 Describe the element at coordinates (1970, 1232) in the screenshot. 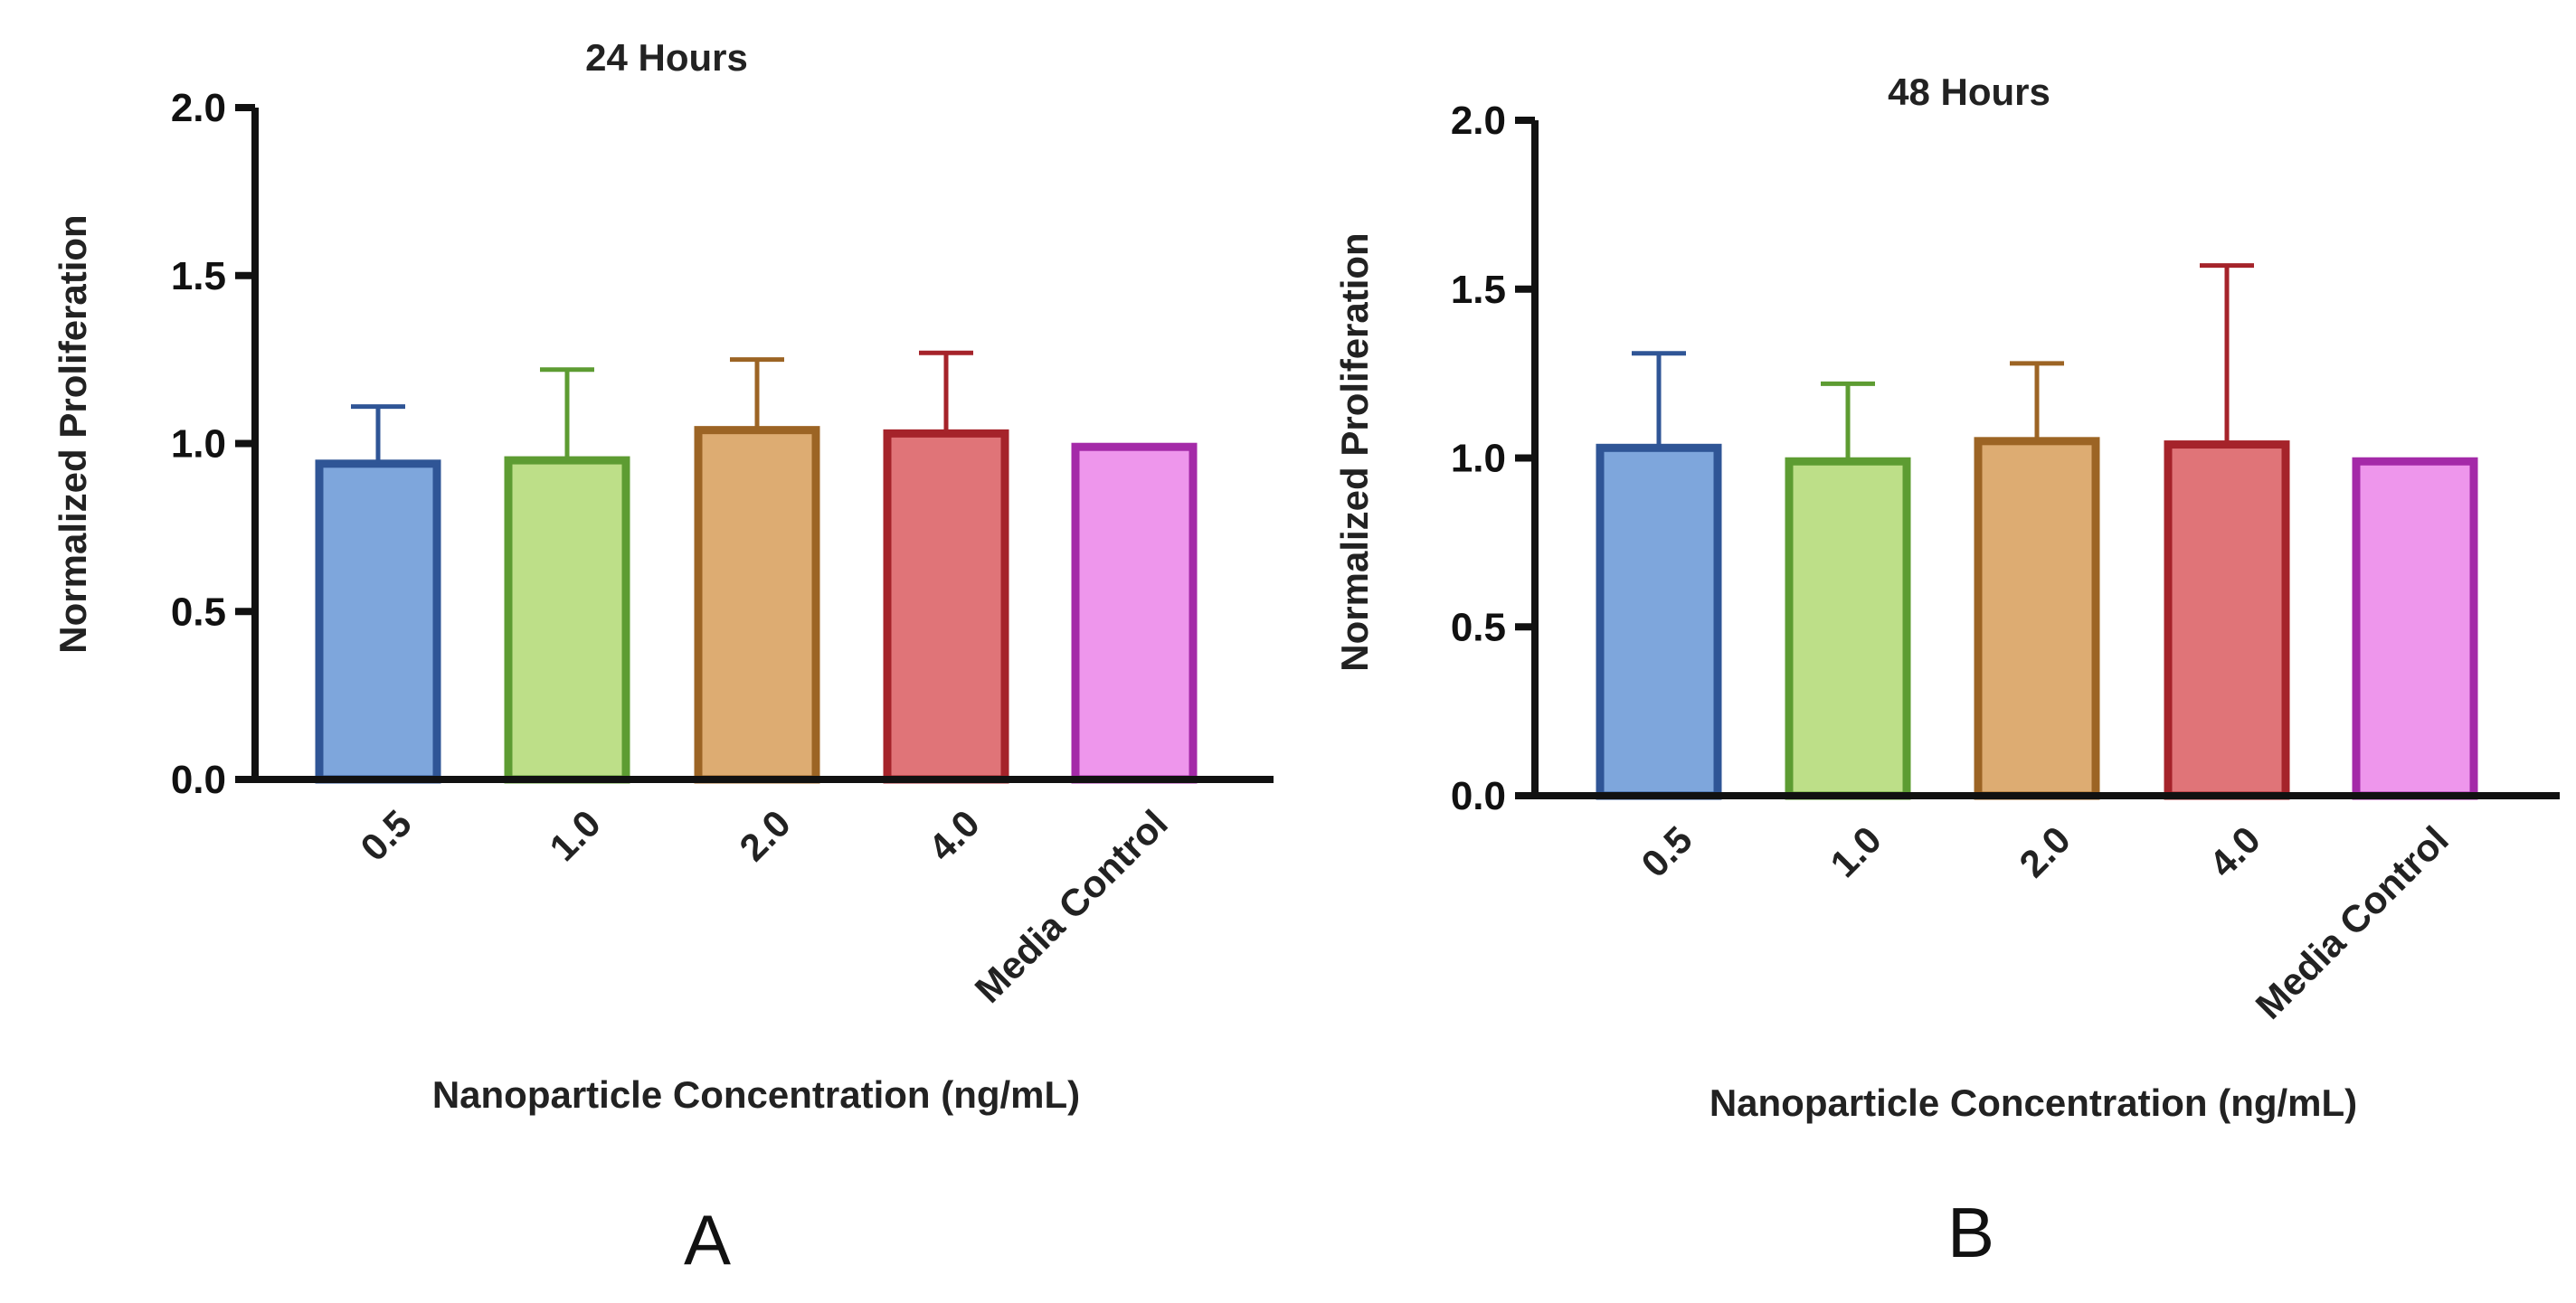

I see `panel-letter: B` at that location.